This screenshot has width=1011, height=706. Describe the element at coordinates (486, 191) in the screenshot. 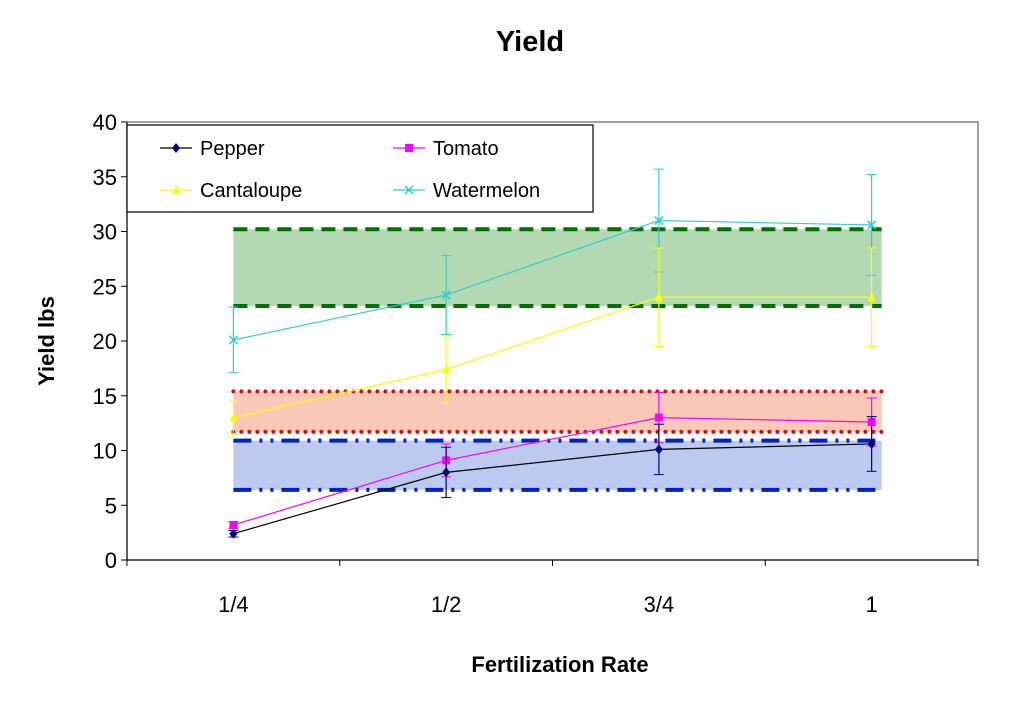

I see `legend-label: Watermelon` at that location.